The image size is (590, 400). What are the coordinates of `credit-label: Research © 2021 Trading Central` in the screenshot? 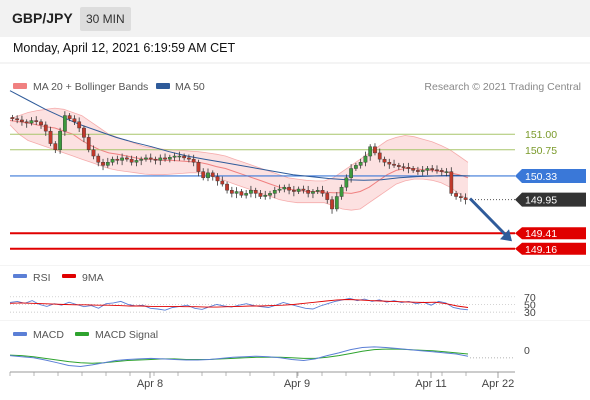 It's located at (502, 87).